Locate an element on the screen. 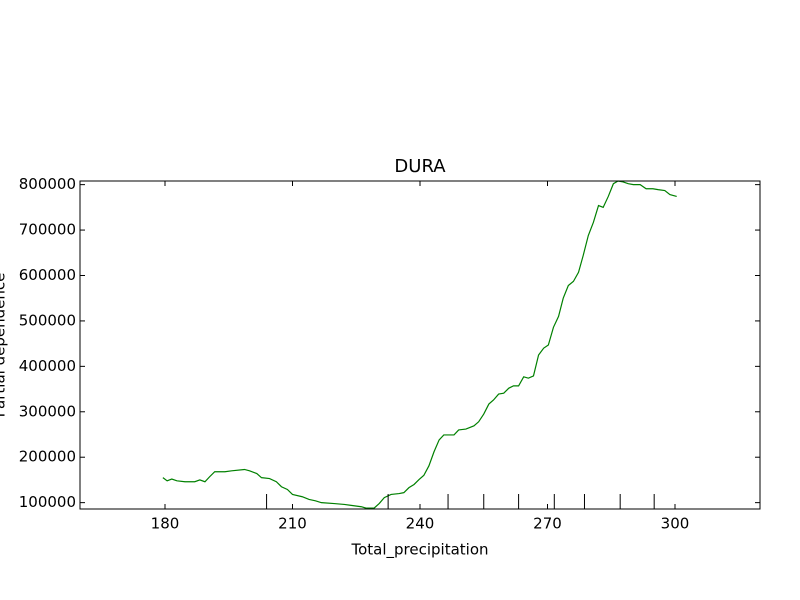 This screenshot has width=800, height=600. y-tick-label: 100000 is located at coordinates (47, 502).